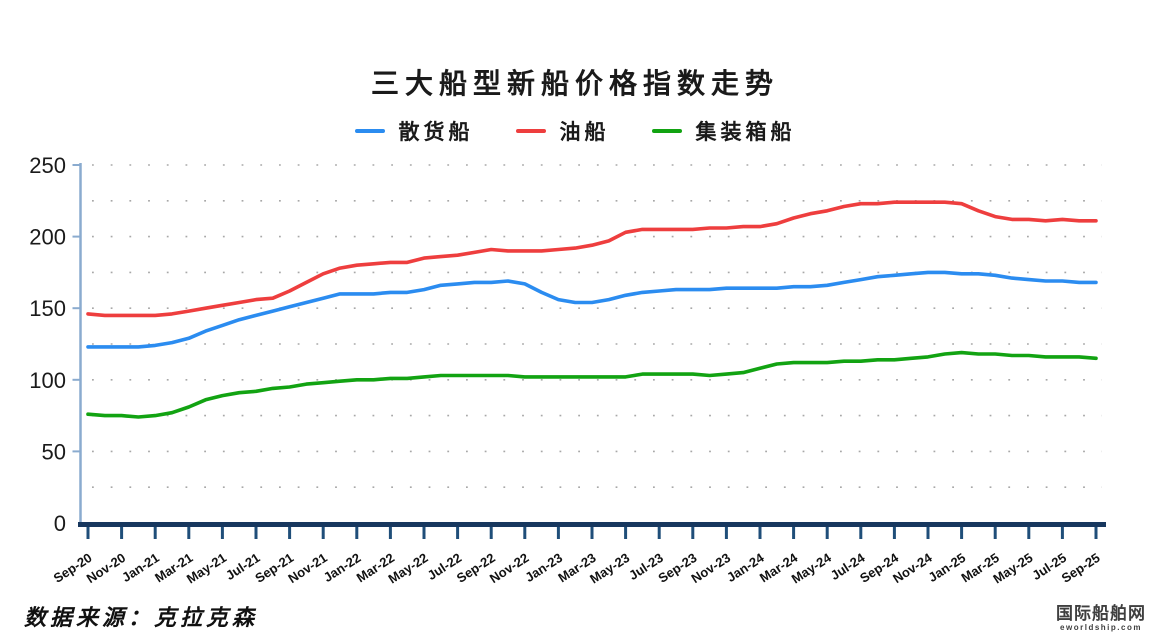 The height and width of the screenshot is (642, 1150). What do you see at coordinates (574, 83) in the screenshot?
I see `page-title: 三大船型新船价格指数走势` at bounding box center [574, 83].